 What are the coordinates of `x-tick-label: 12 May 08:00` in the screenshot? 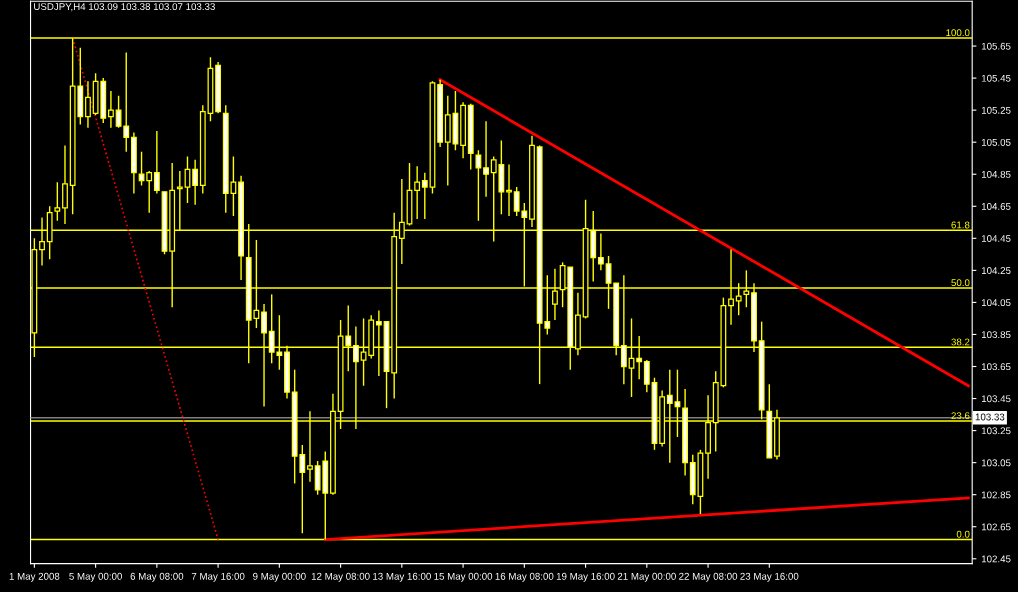 It's located at (340, 577).